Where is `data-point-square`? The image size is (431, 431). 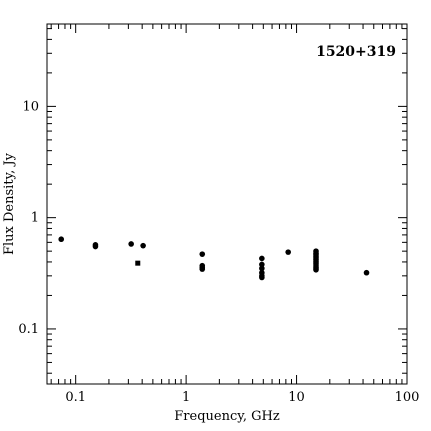
data-point-square is located at coordinates (138, 263).